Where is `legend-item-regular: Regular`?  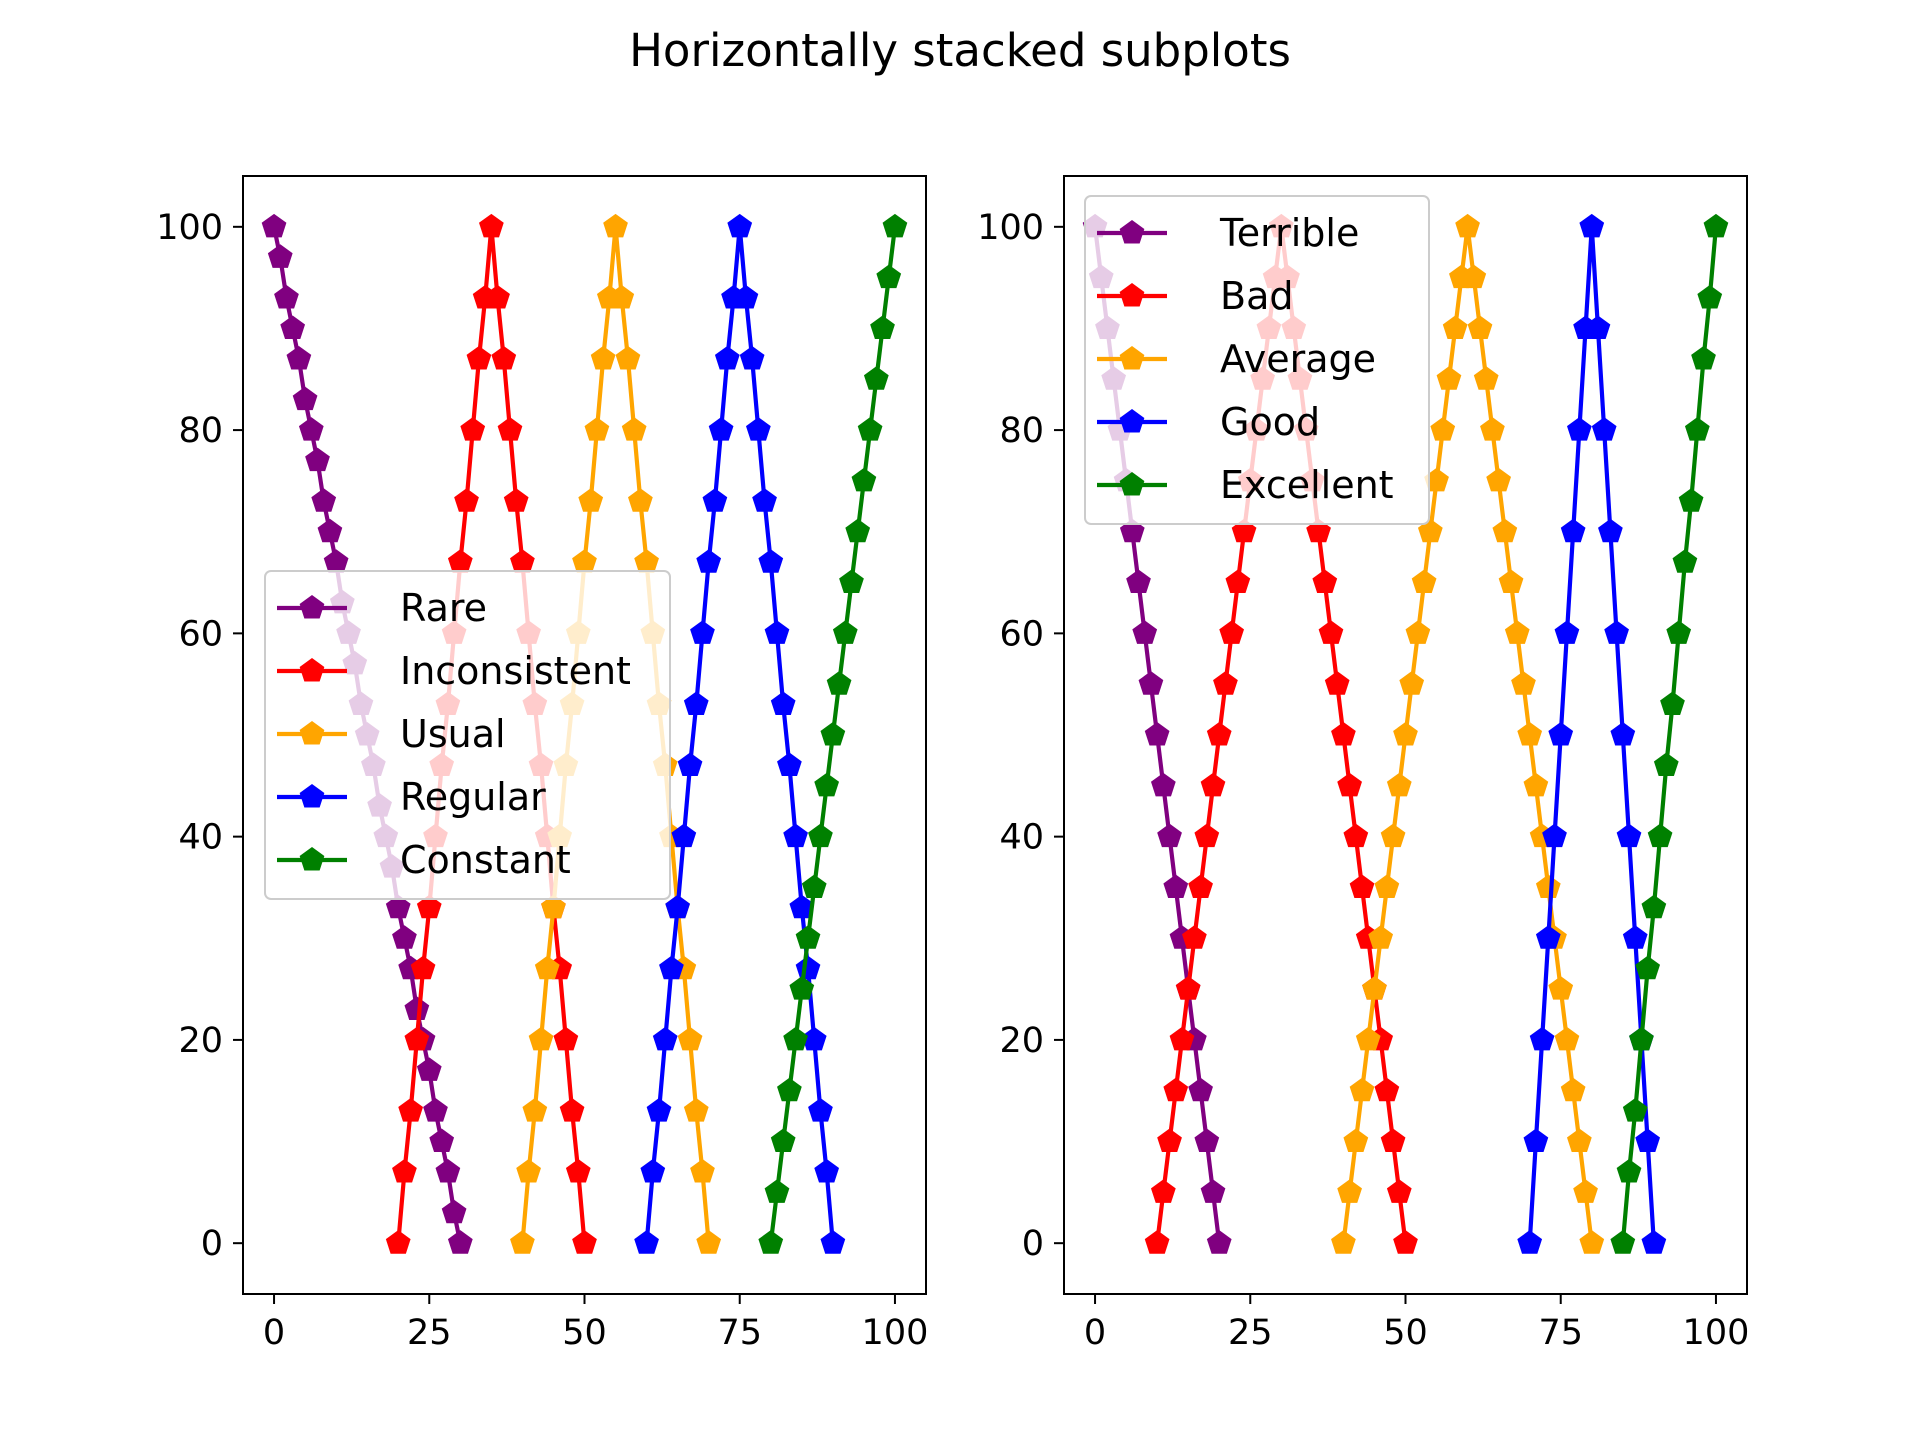
legend-item-regular: Regular is located at coordinates (411, 797).